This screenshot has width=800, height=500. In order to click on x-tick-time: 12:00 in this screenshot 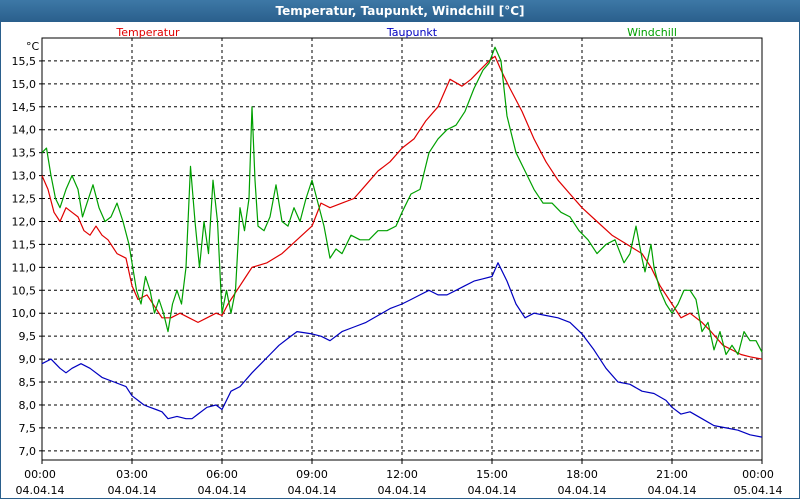, I will do `click(402, 474)`.